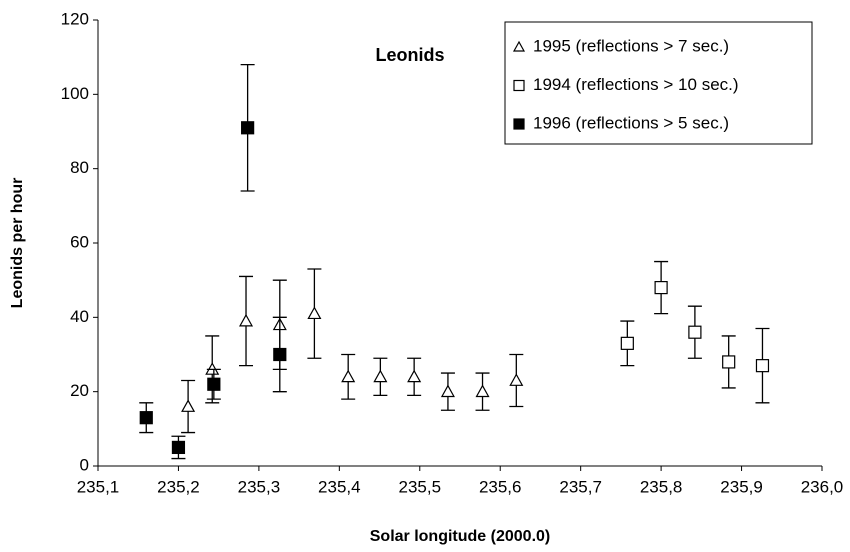  What do you see at coordinates (636, 84) in the screenshot?
I see `legend-label: 1994 (reflections > 10 sec.)` at bounding box center [636, 84].